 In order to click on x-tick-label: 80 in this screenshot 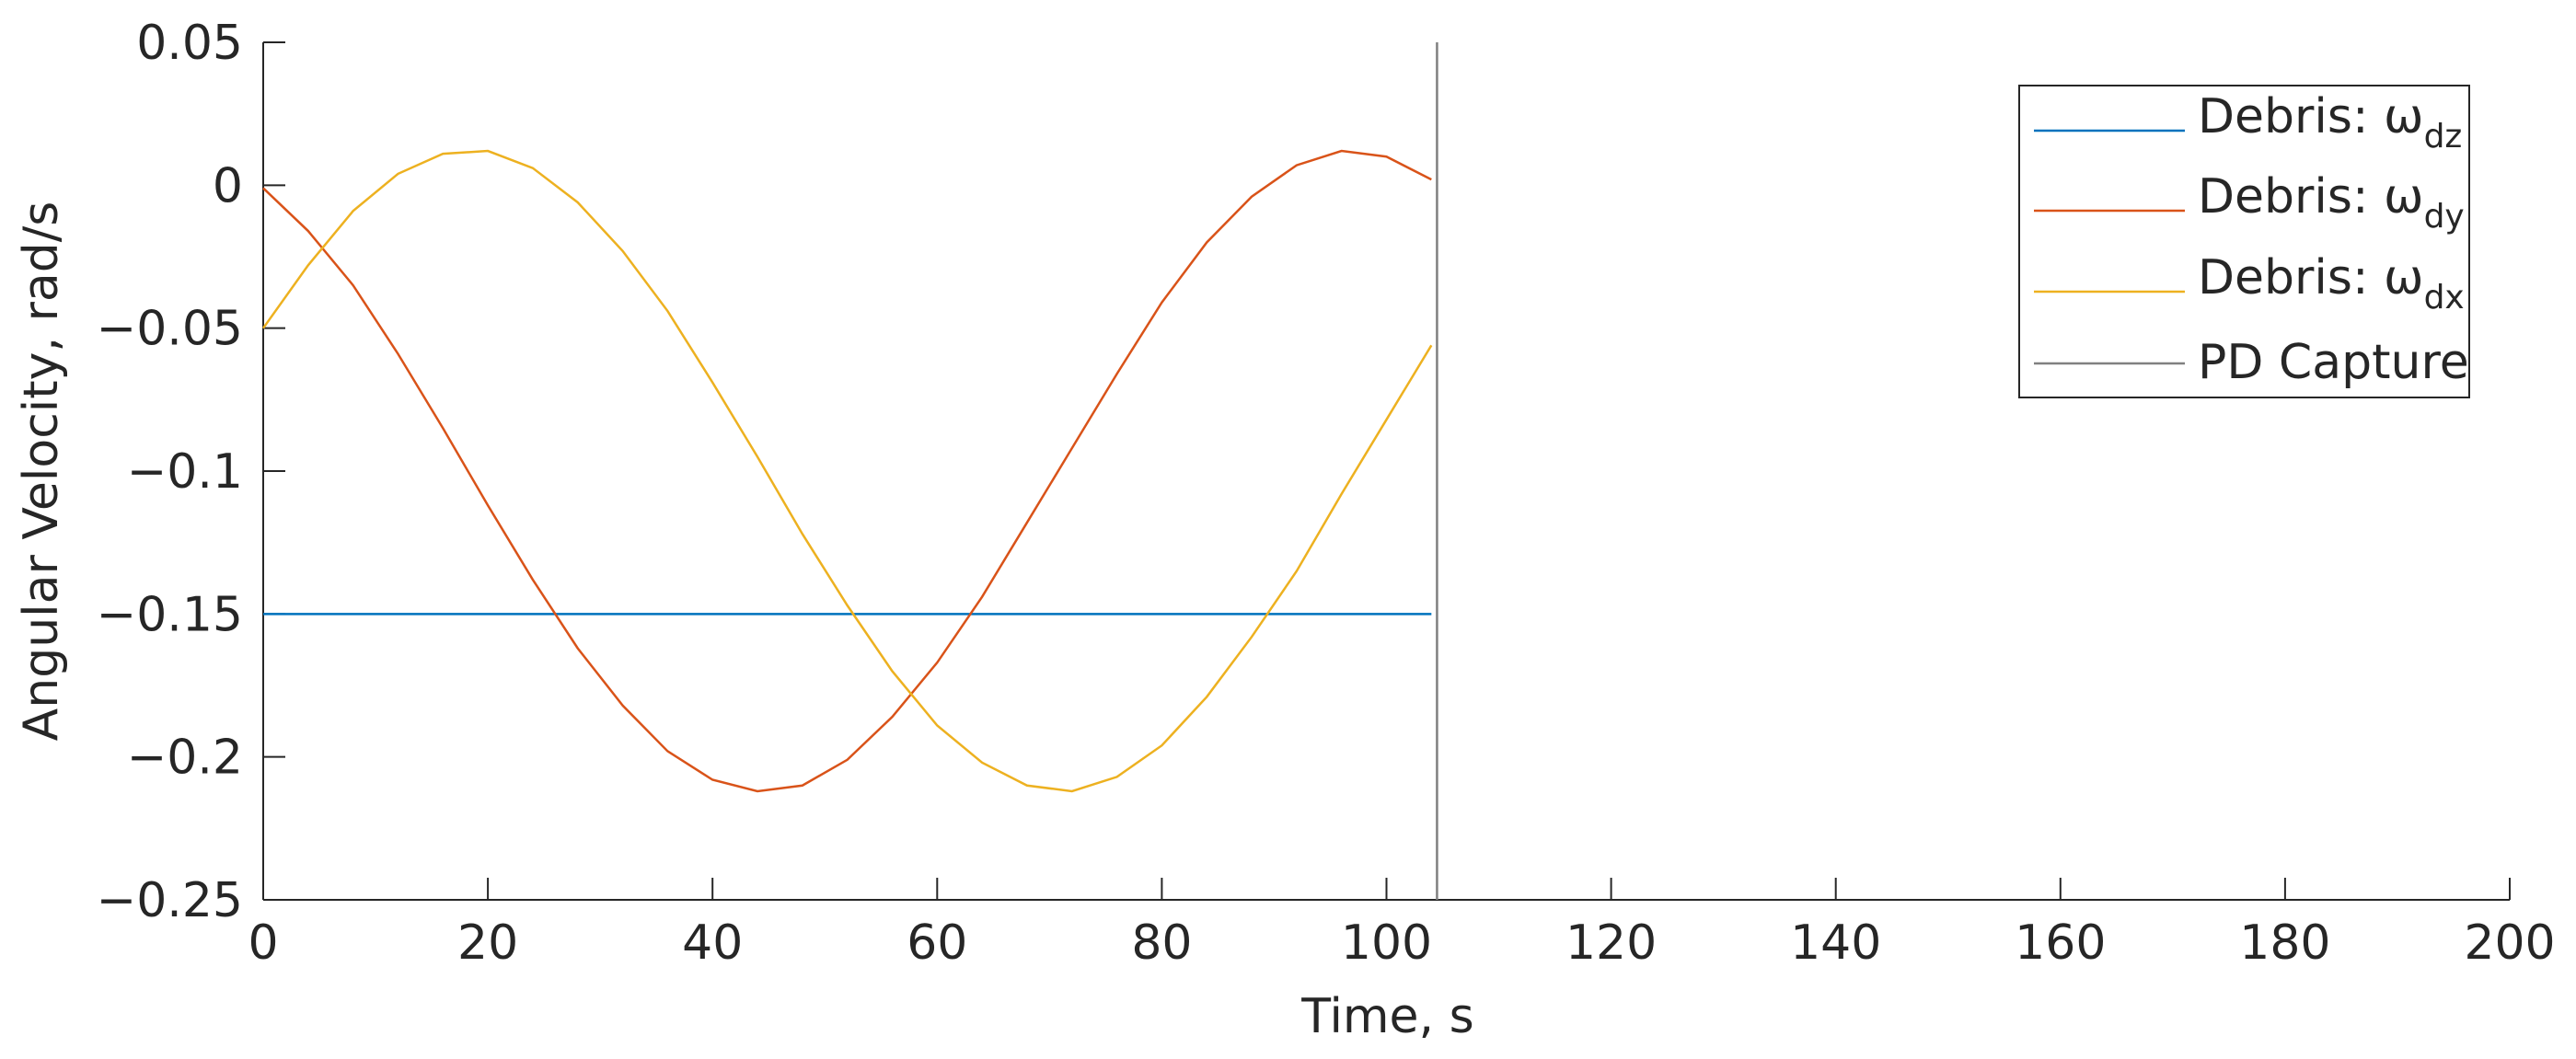, I will do `click(1161, 943)`.